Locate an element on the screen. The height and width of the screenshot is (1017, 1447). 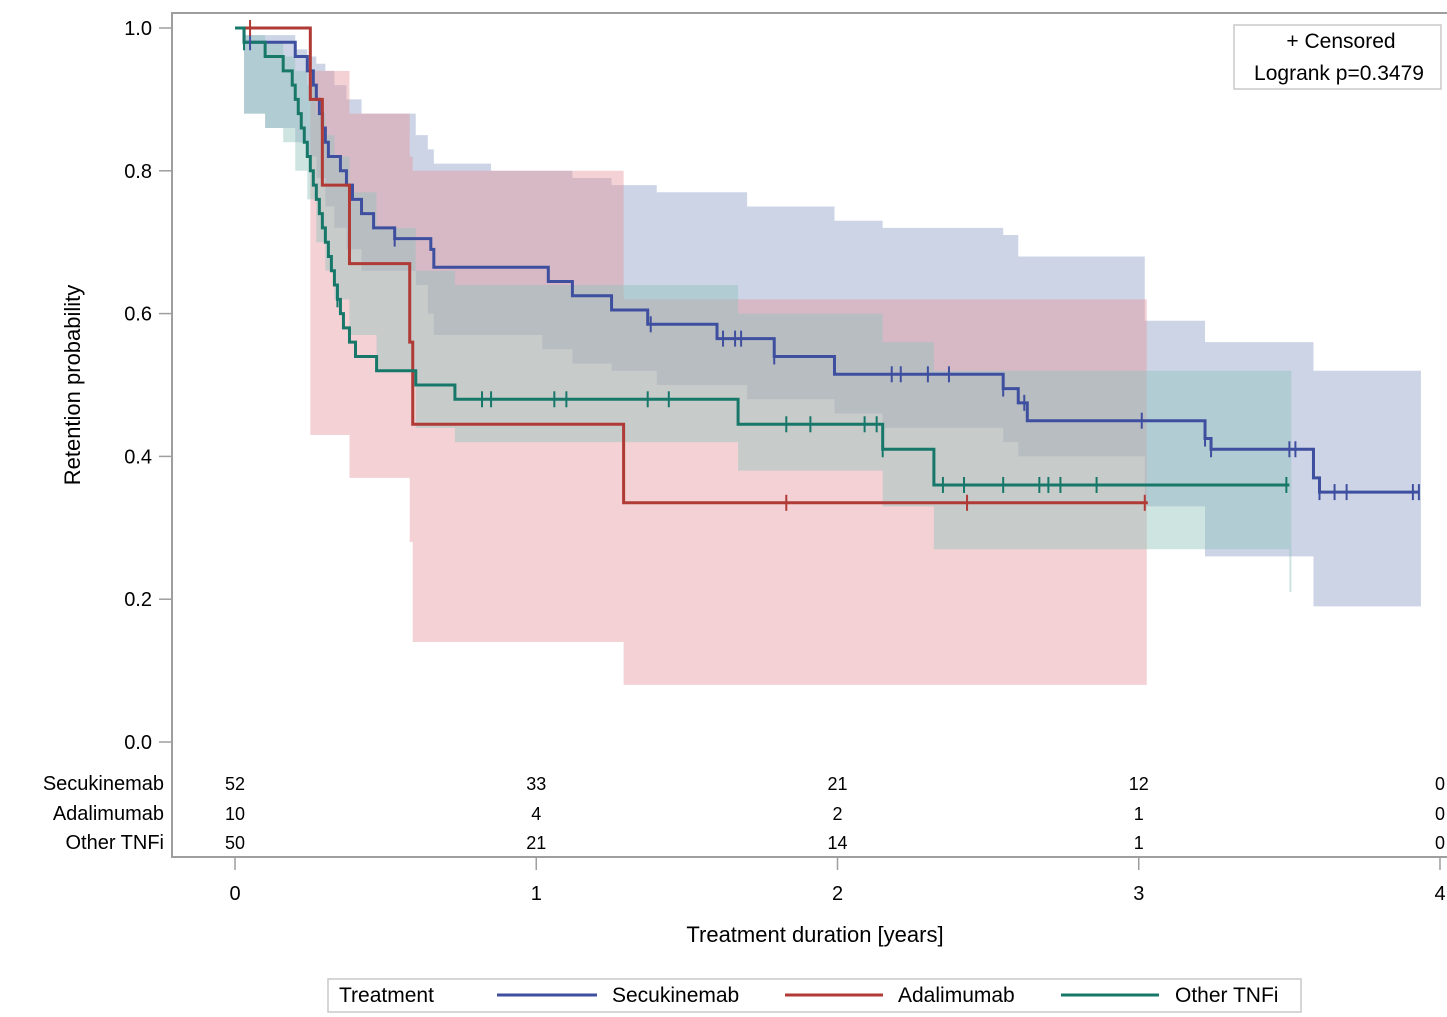
risk-count: 2 is located at coordinates (837, 814).